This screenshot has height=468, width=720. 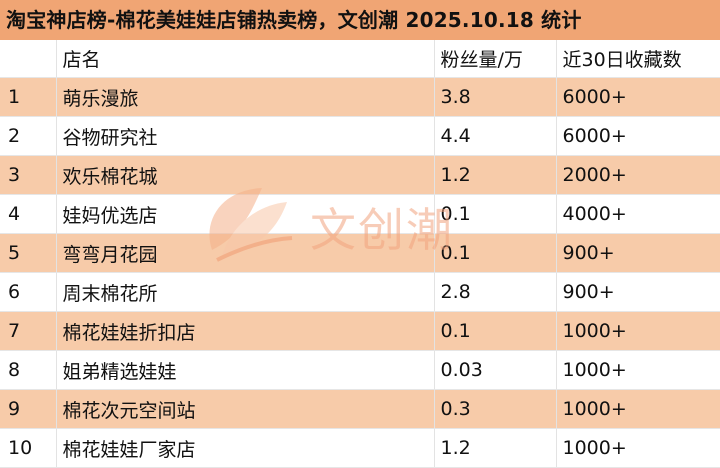 What do you see at coordinates (494, 292) in the screenshot?
I see `fans-cell: 2.8` at bounding box center [494, 292].